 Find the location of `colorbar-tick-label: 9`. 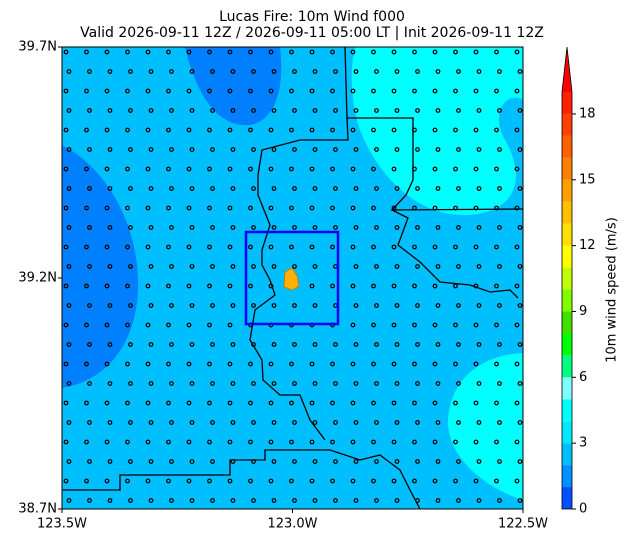

colorbar-tick-label: 9 is located at coordinates (583, 311).